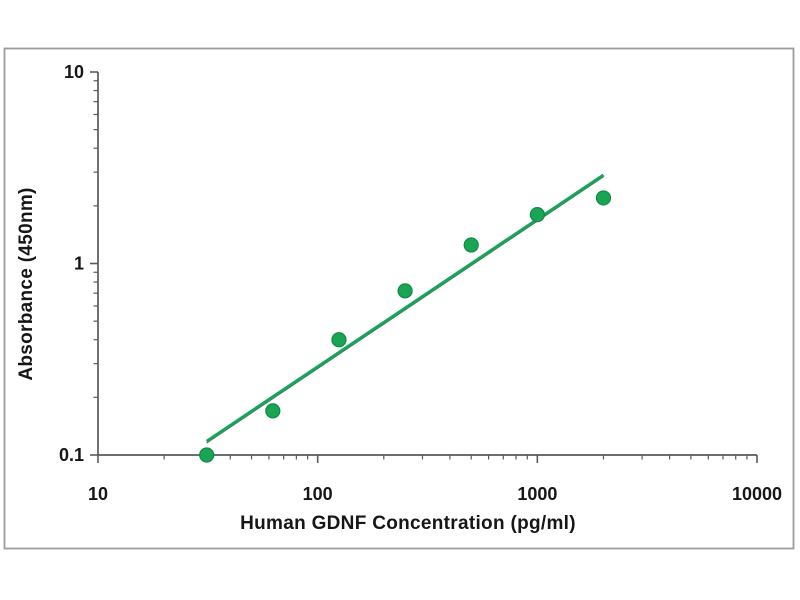 The width and height of the screenshot is (800, 600). What do you see at coordinates (71, 455) in the screenshot?
I see `y-tick-label: 0.1` at bounding box center [71, 455].